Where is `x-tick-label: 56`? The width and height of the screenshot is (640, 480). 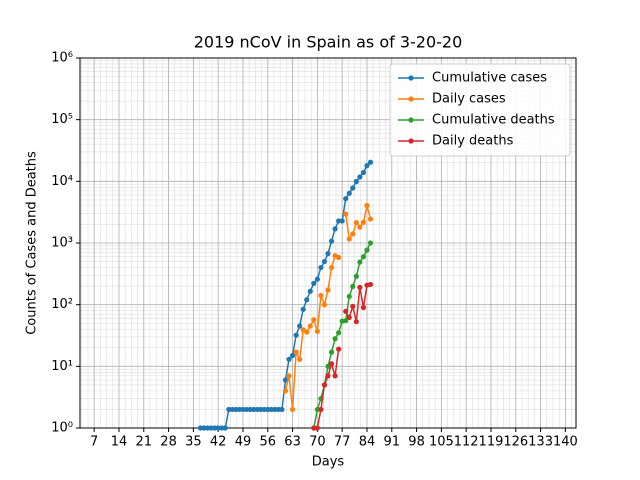
x-tick-label: 56 is located at coordinates (267, 442).